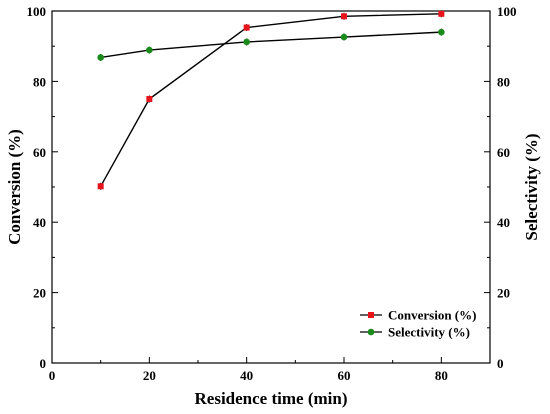 This screenshot has width=550, height=414. What do you see at coordinates (432, 315) in the screenshot?
I see `legend-label: Conversion (%)` at bounding box center [432, 315].